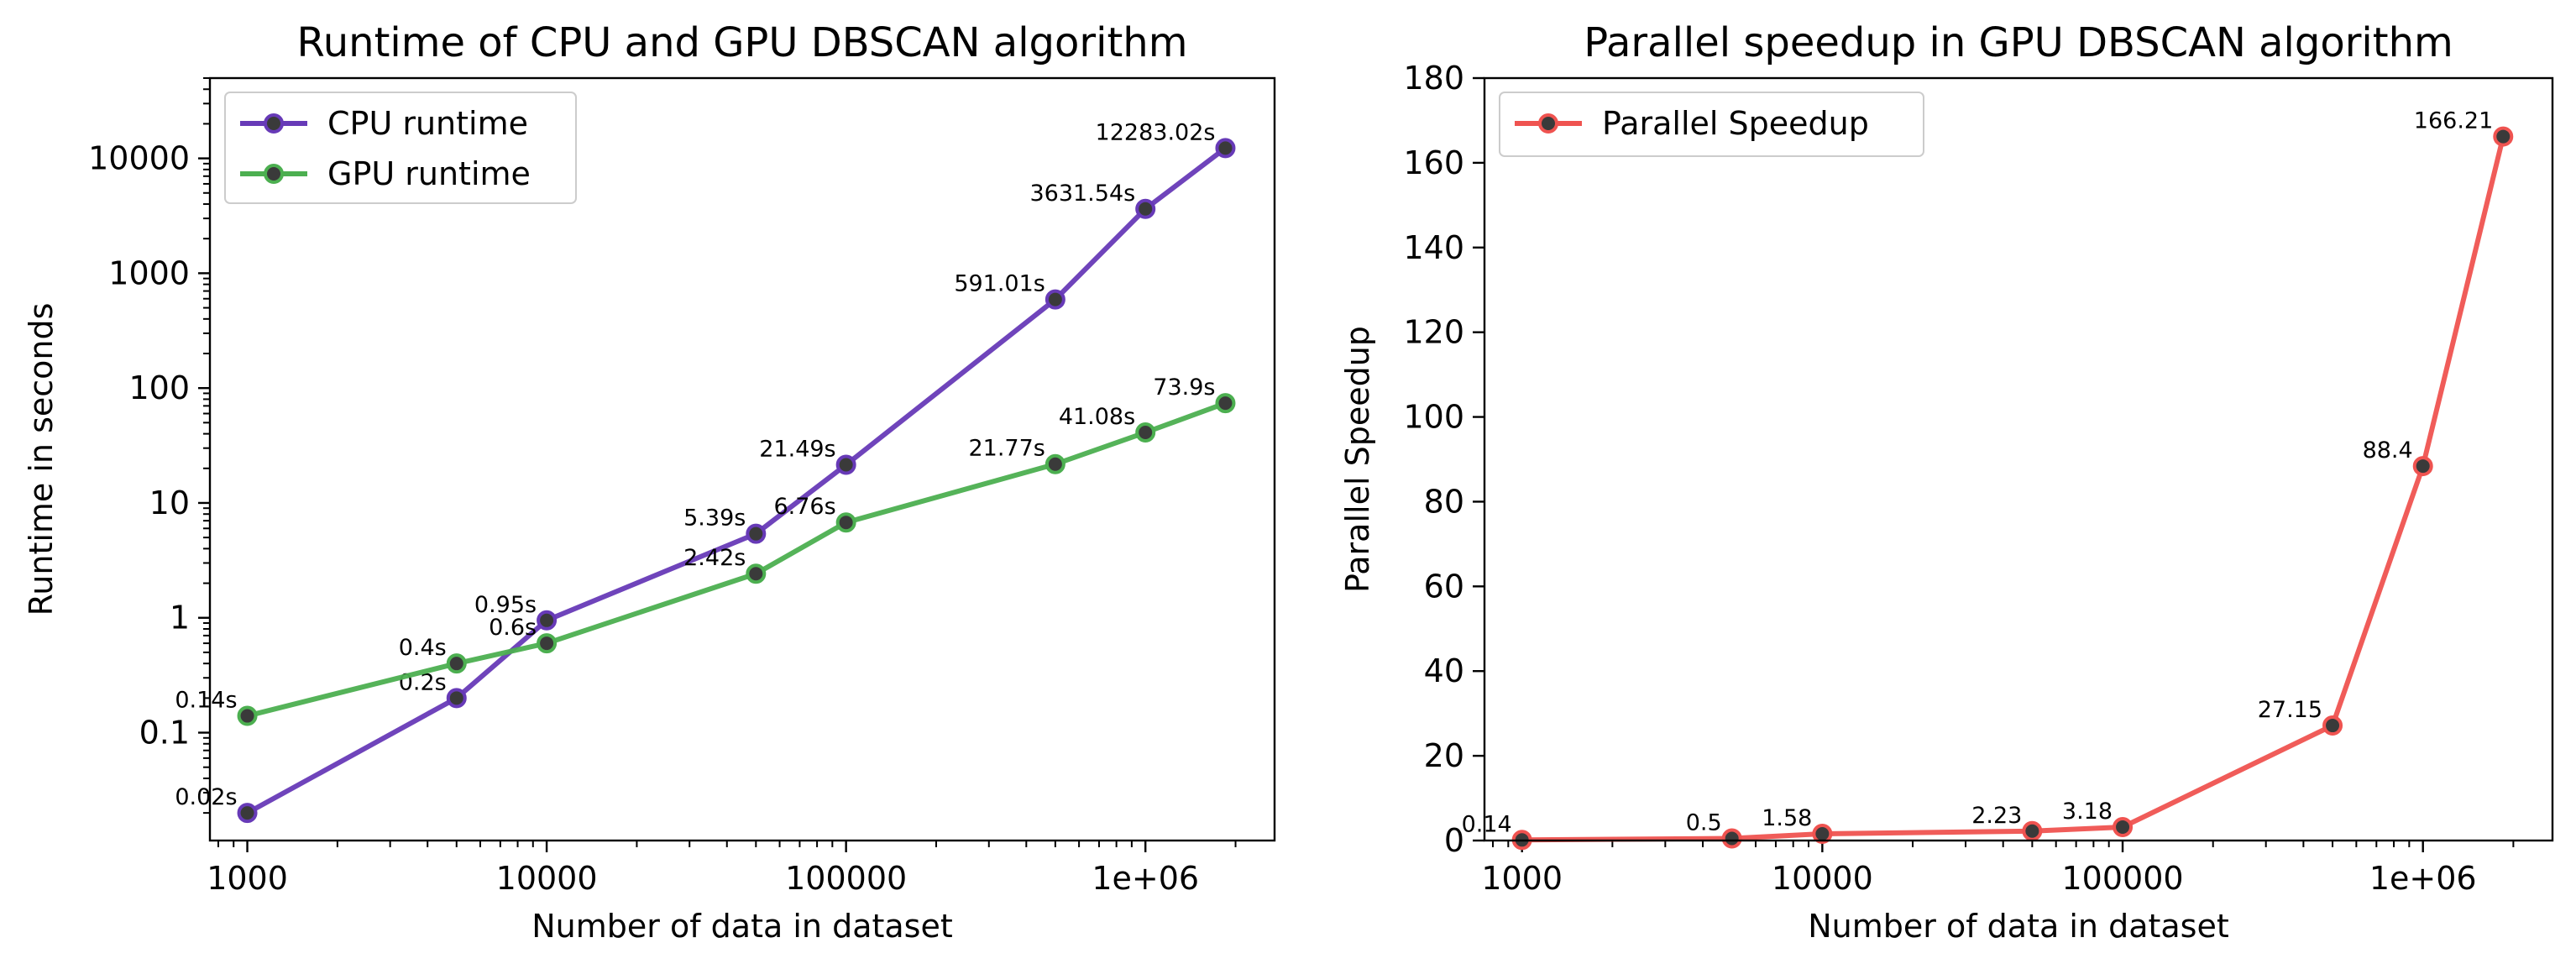  I want to click on y-tick-label: 1, so click(180, 618).